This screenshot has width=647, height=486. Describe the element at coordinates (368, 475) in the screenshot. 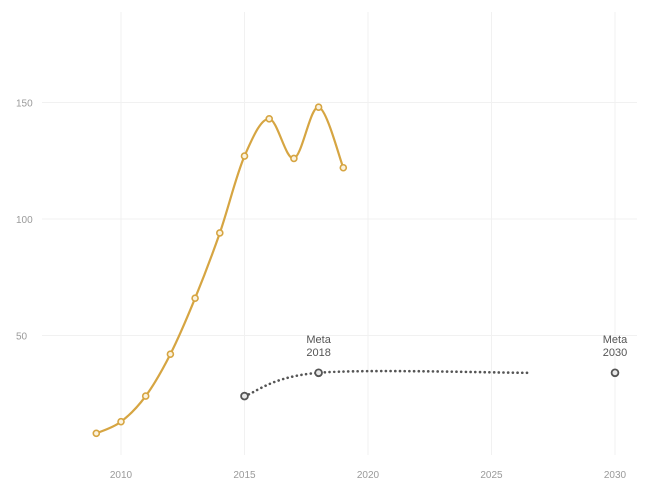

I see `x-tick-label: 2020` at that location.